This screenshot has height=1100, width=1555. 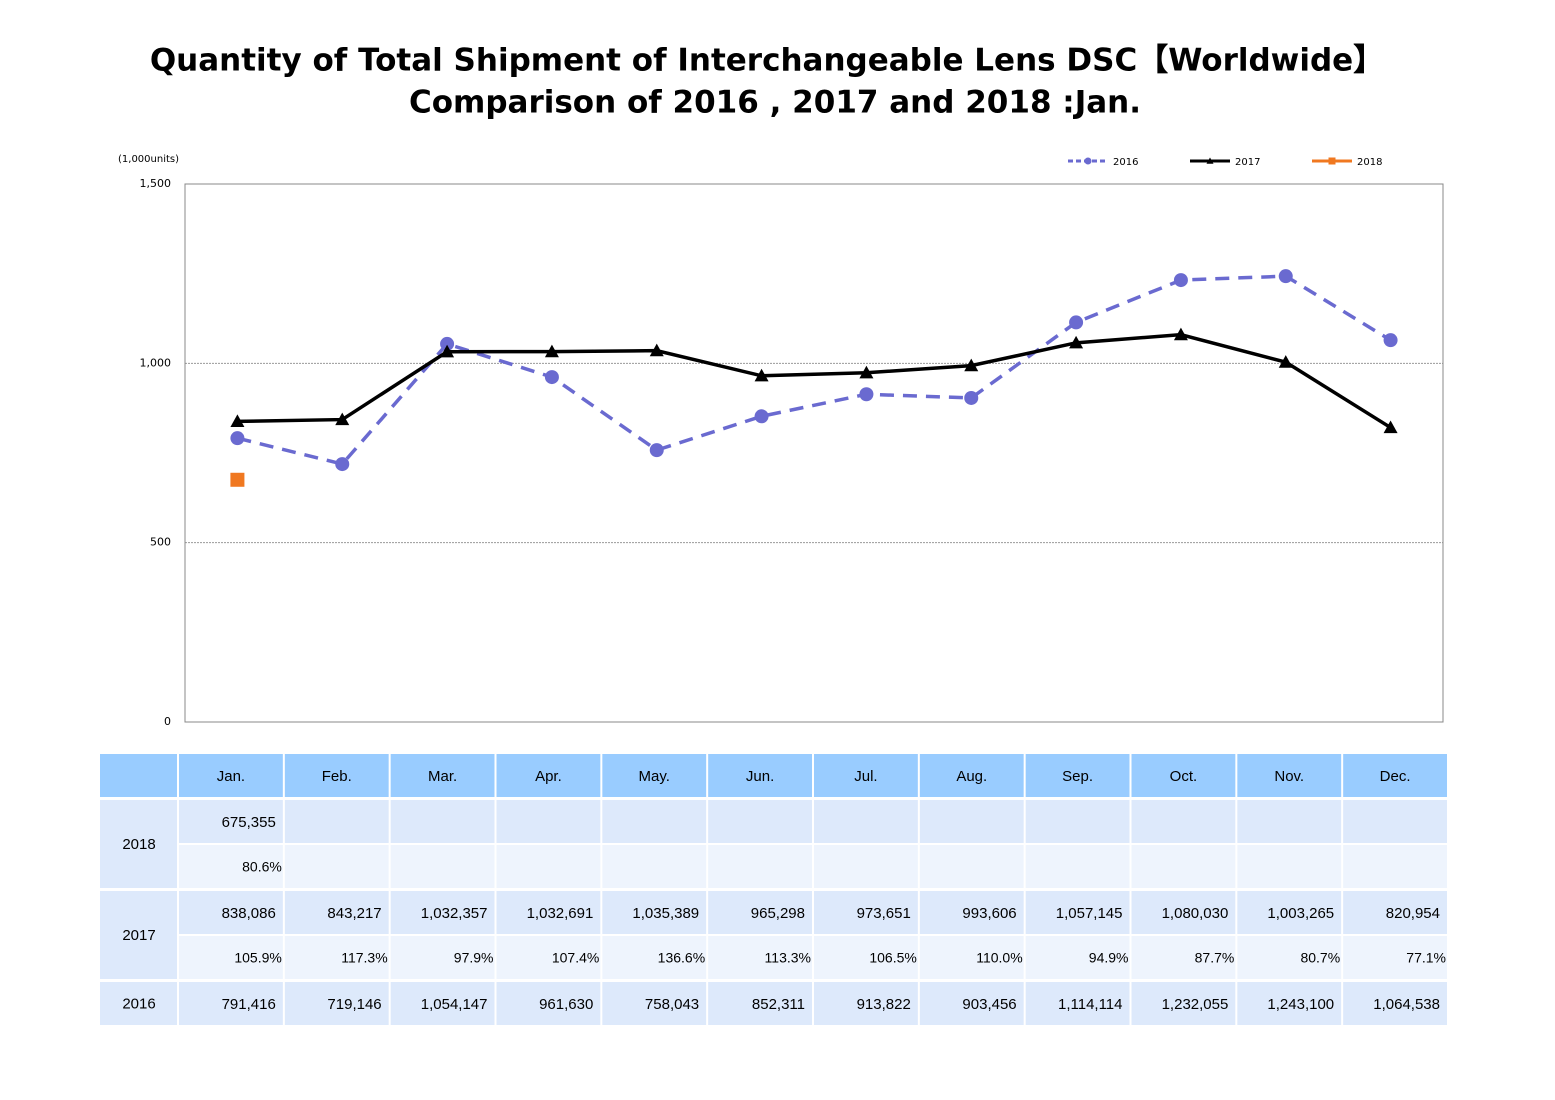 I want to click on table-value: 1,032,357, so click(x=454, y=913).